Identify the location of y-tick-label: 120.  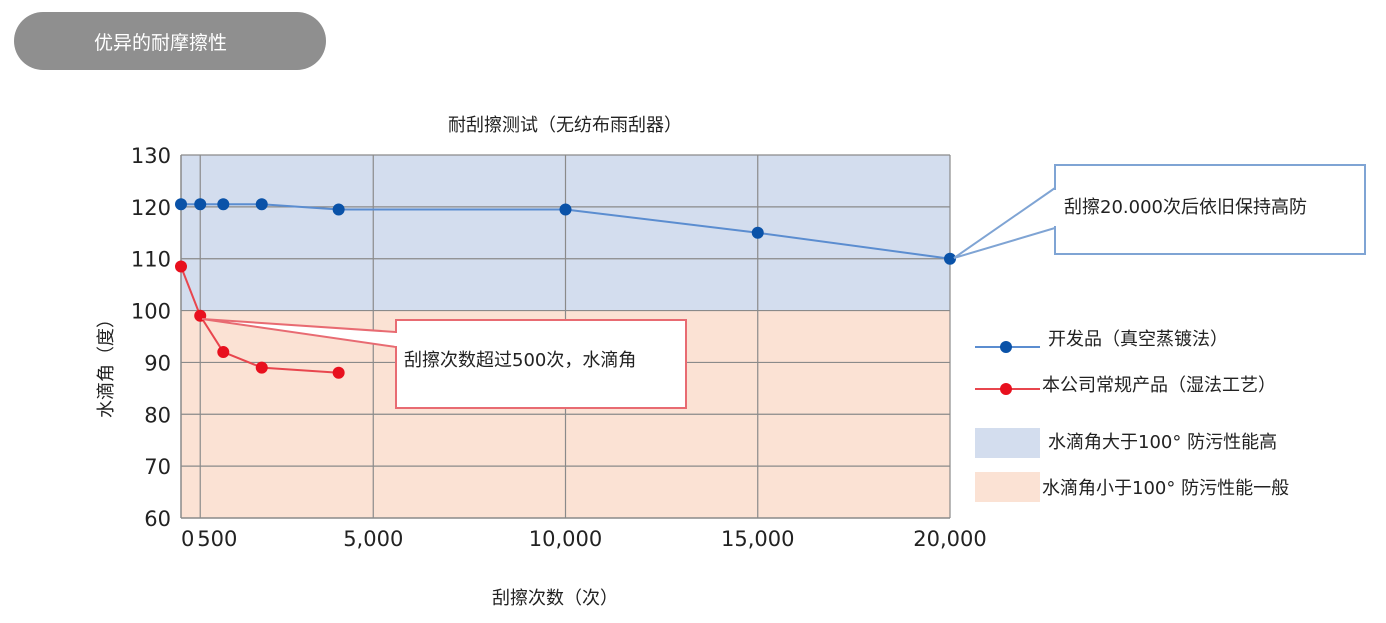
(151, 208).